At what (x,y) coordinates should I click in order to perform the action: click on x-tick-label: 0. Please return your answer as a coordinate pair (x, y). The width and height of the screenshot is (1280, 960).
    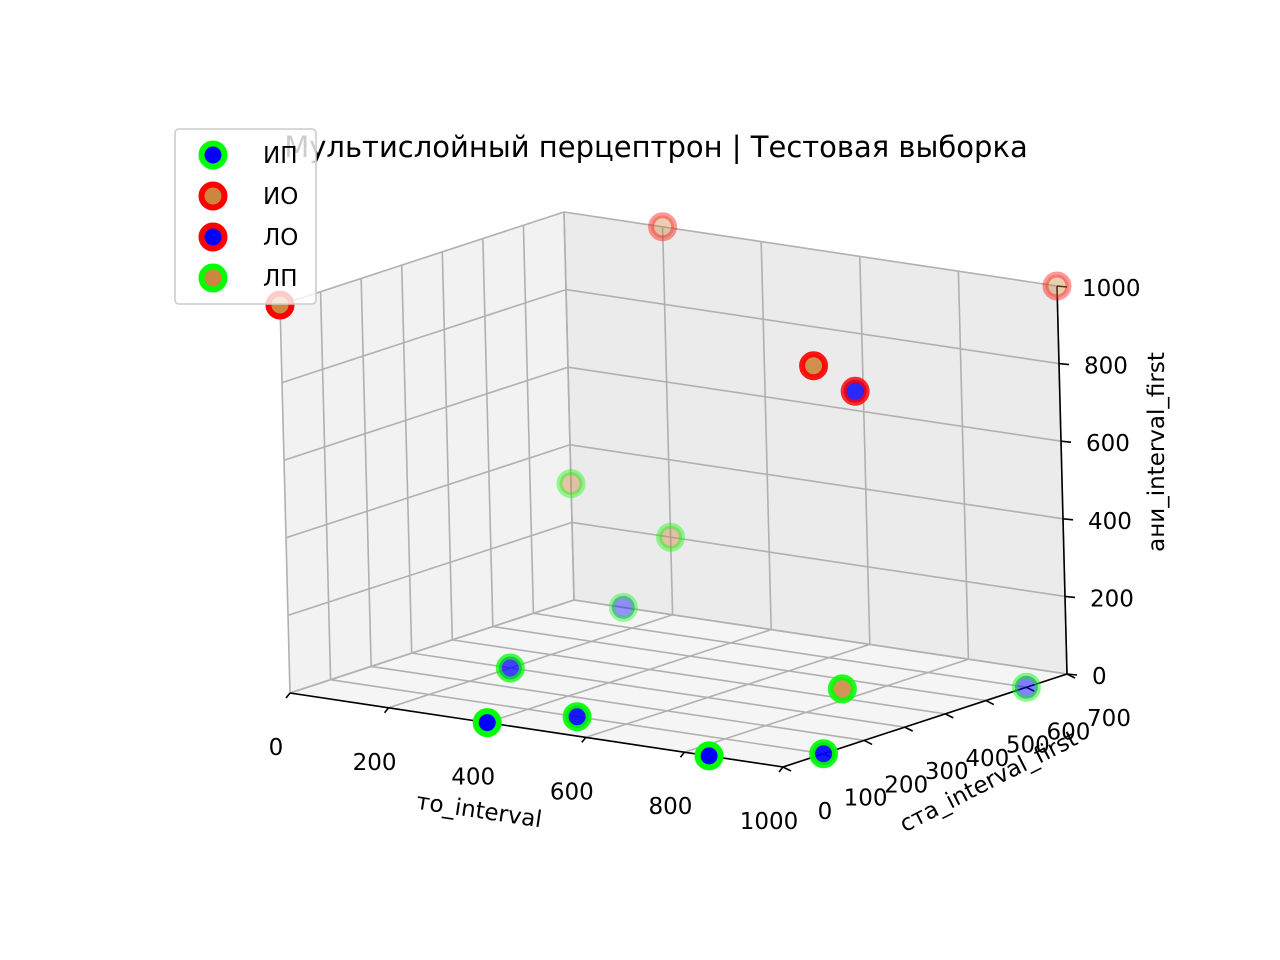
    Looking at the image, I should click on (276, 748).